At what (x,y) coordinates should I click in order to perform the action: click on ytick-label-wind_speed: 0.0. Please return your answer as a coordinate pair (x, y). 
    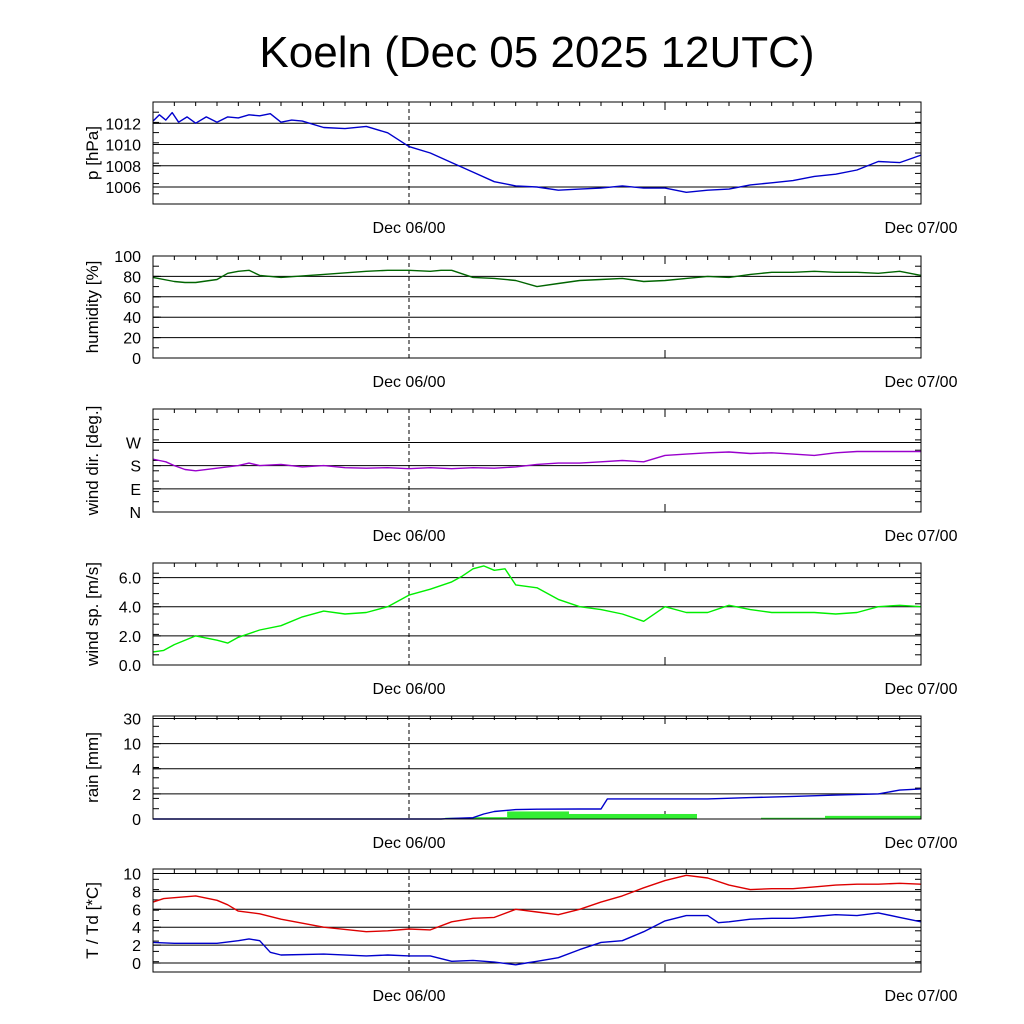
    Looking at the image, I should click on (130, 666).